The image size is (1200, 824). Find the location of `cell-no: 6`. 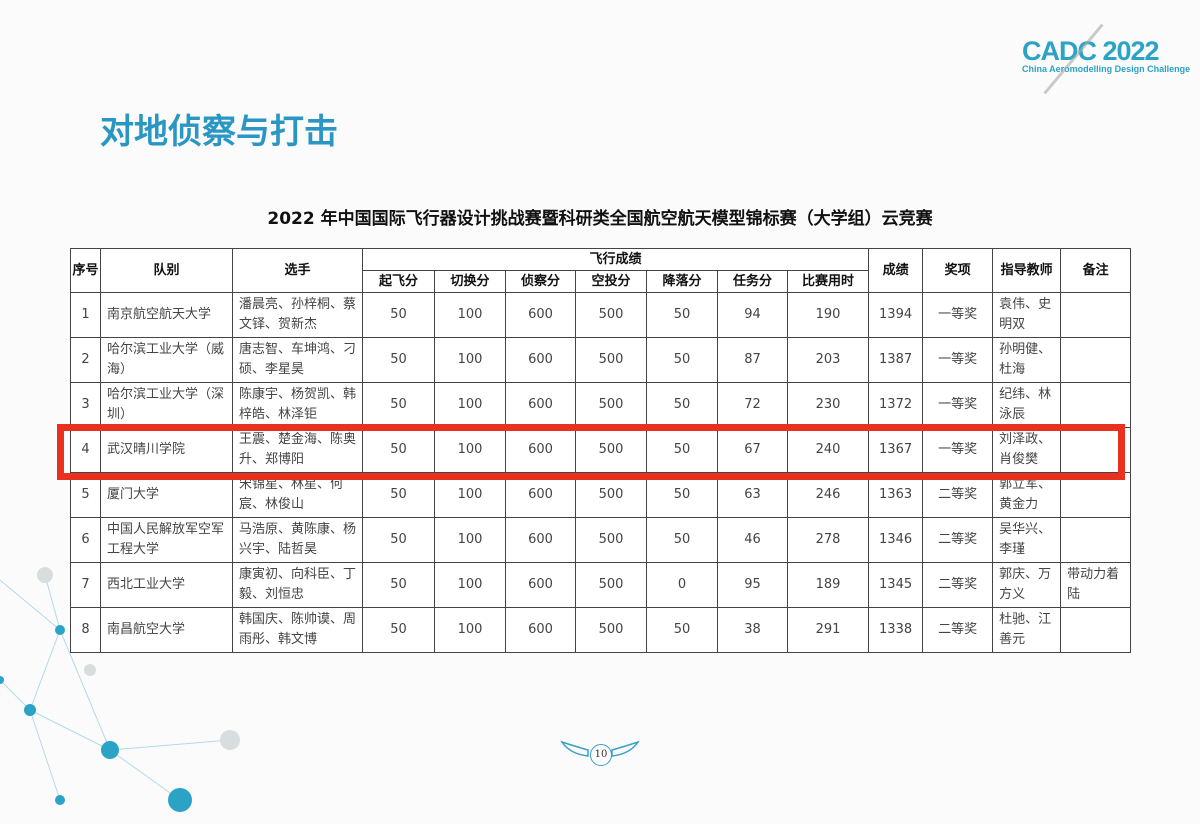

cell-no: 6 is located at coordinates (85, 540).